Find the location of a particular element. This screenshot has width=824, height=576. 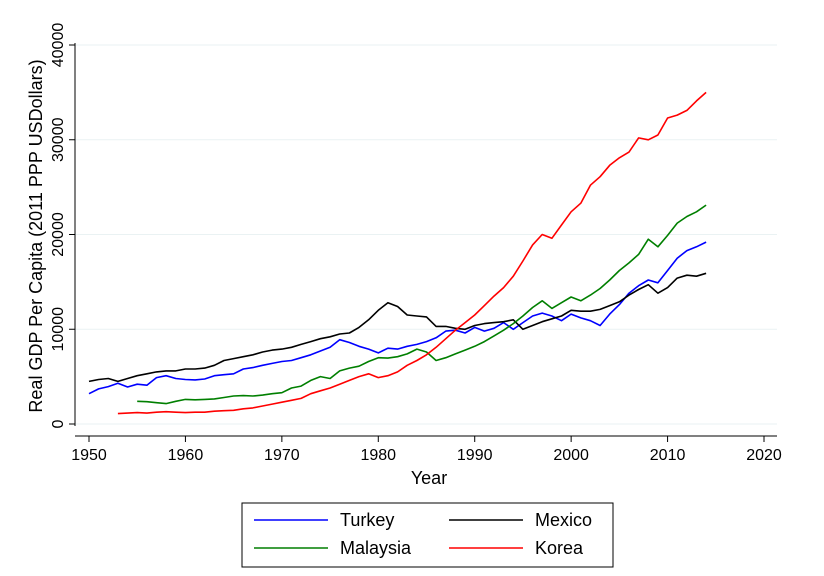

y-tick-label: 0 is located at coordinates (58, 423).